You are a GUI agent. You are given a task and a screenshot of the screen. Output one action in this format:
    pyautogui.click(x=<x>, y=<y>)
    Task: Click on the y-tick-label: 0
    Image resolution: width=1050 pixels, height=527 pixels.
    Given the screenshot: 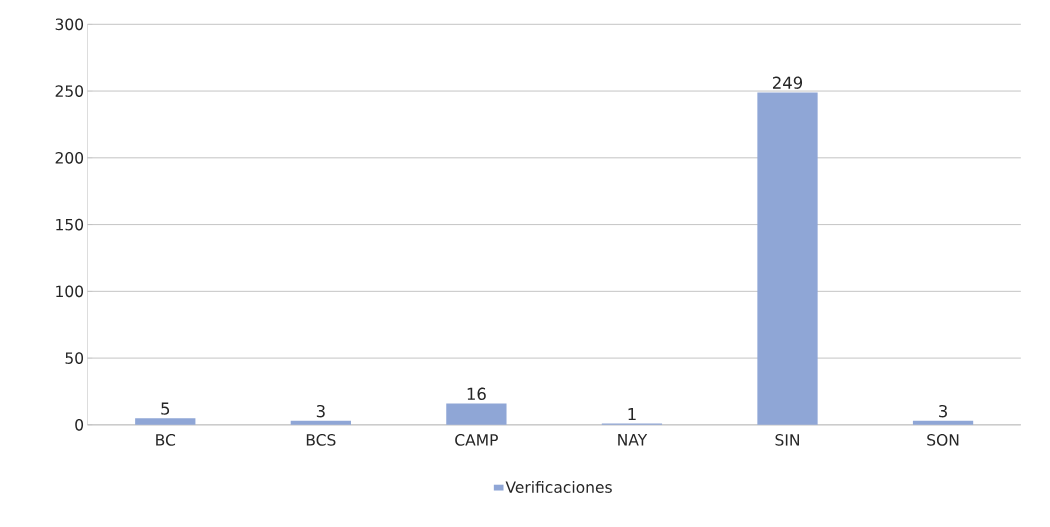 What is the action you would take?
    pyautogui.click(x=79, y=425)
    